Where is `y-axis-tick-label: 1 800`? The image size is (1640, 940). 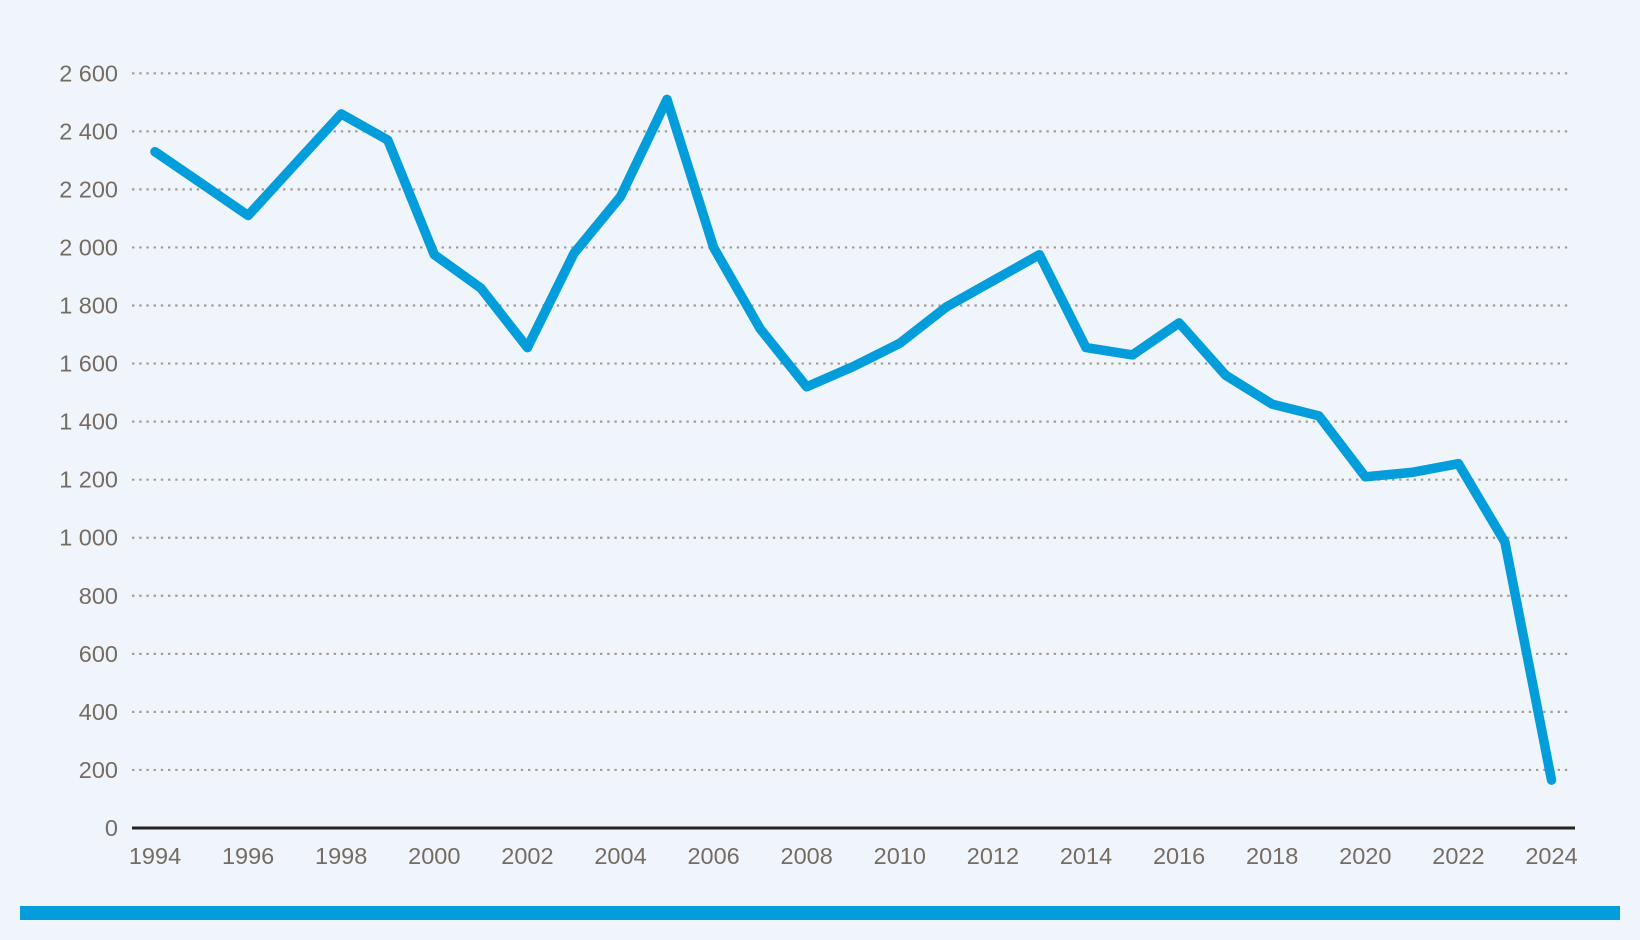 y-axis-tick-label: 1 800 is located at coordinates (88, 306).